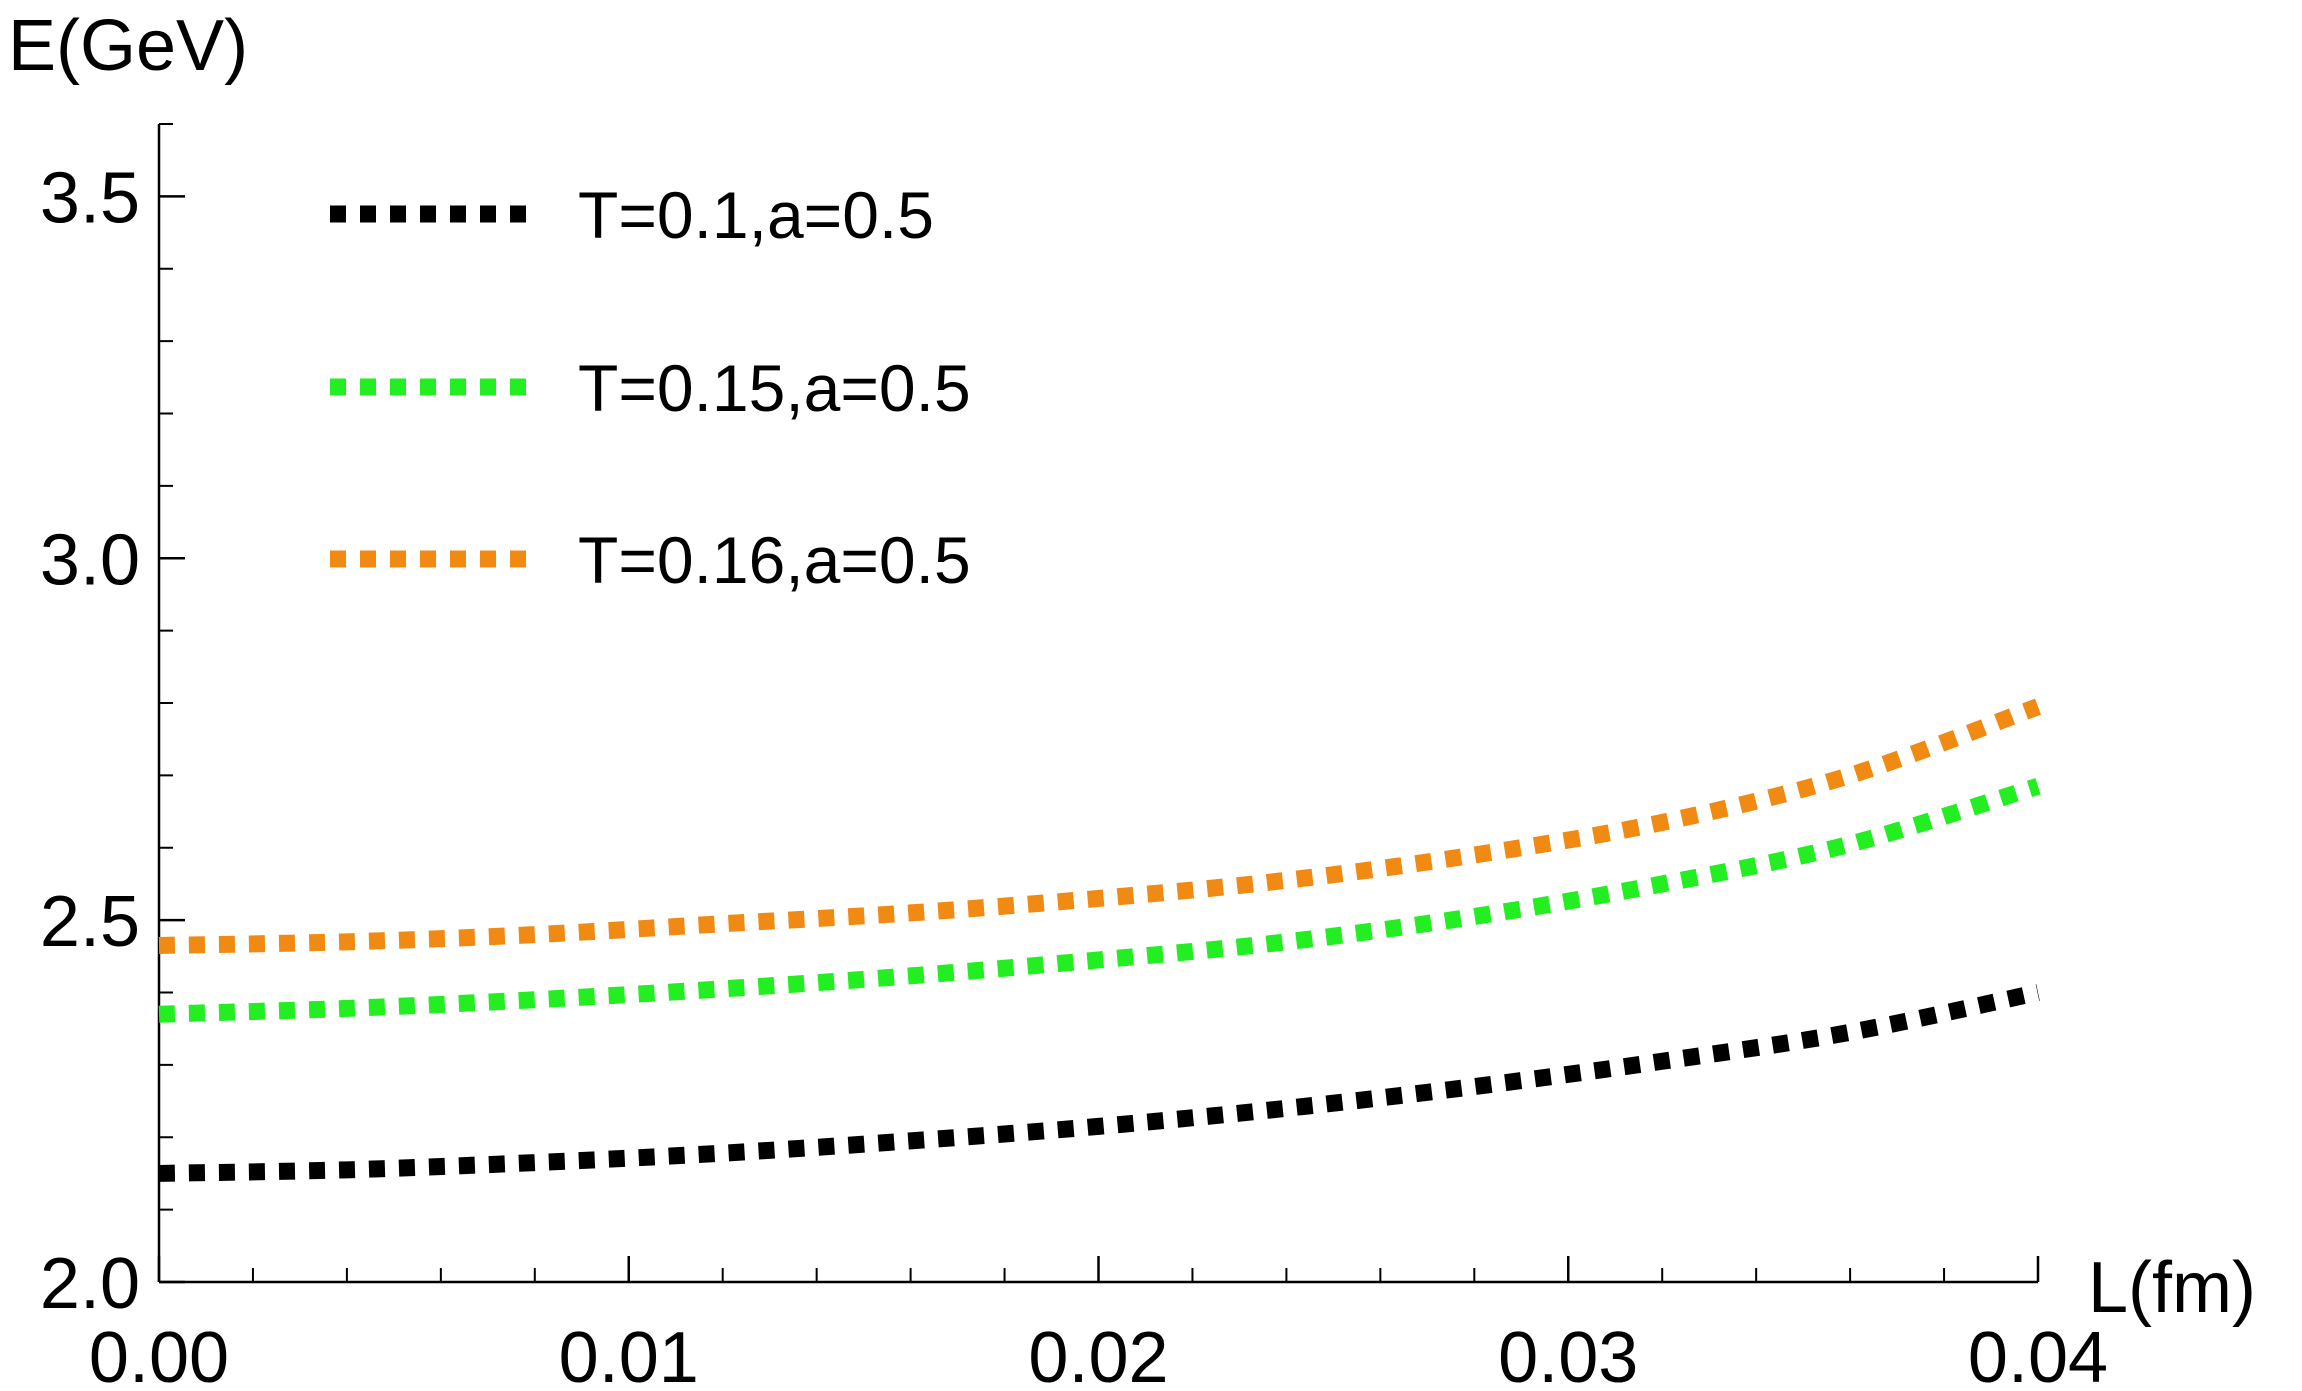 The height and width of the screenshot is (1391, 2302). Describe the element at coordinates (1098, 1354) in the screenshot. I see `x-tick-label: 0.02` at that location.